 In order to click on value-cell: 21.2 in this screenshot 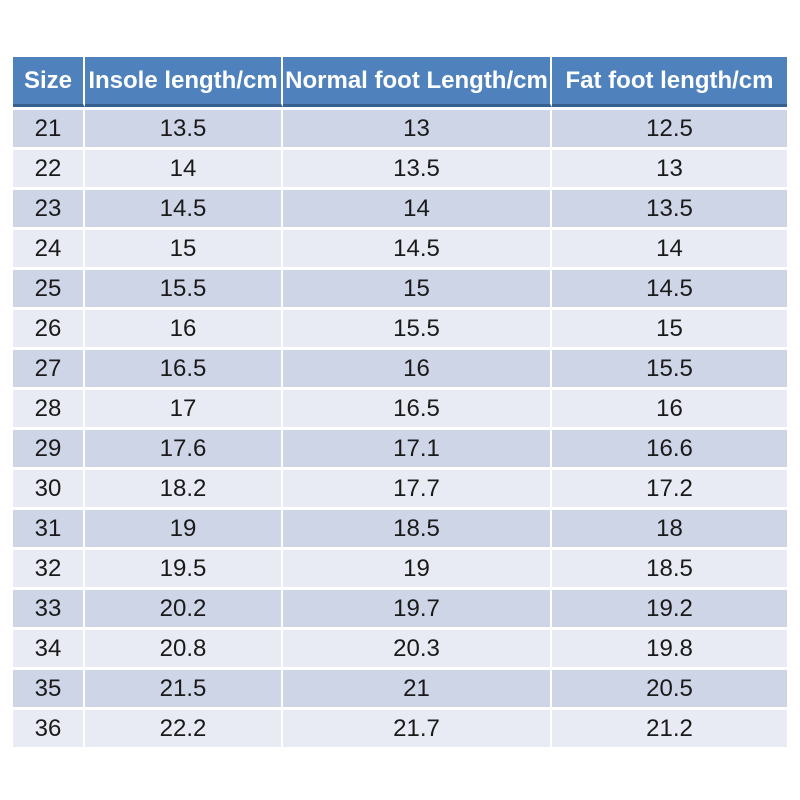, I will do `click(669, 727)`.